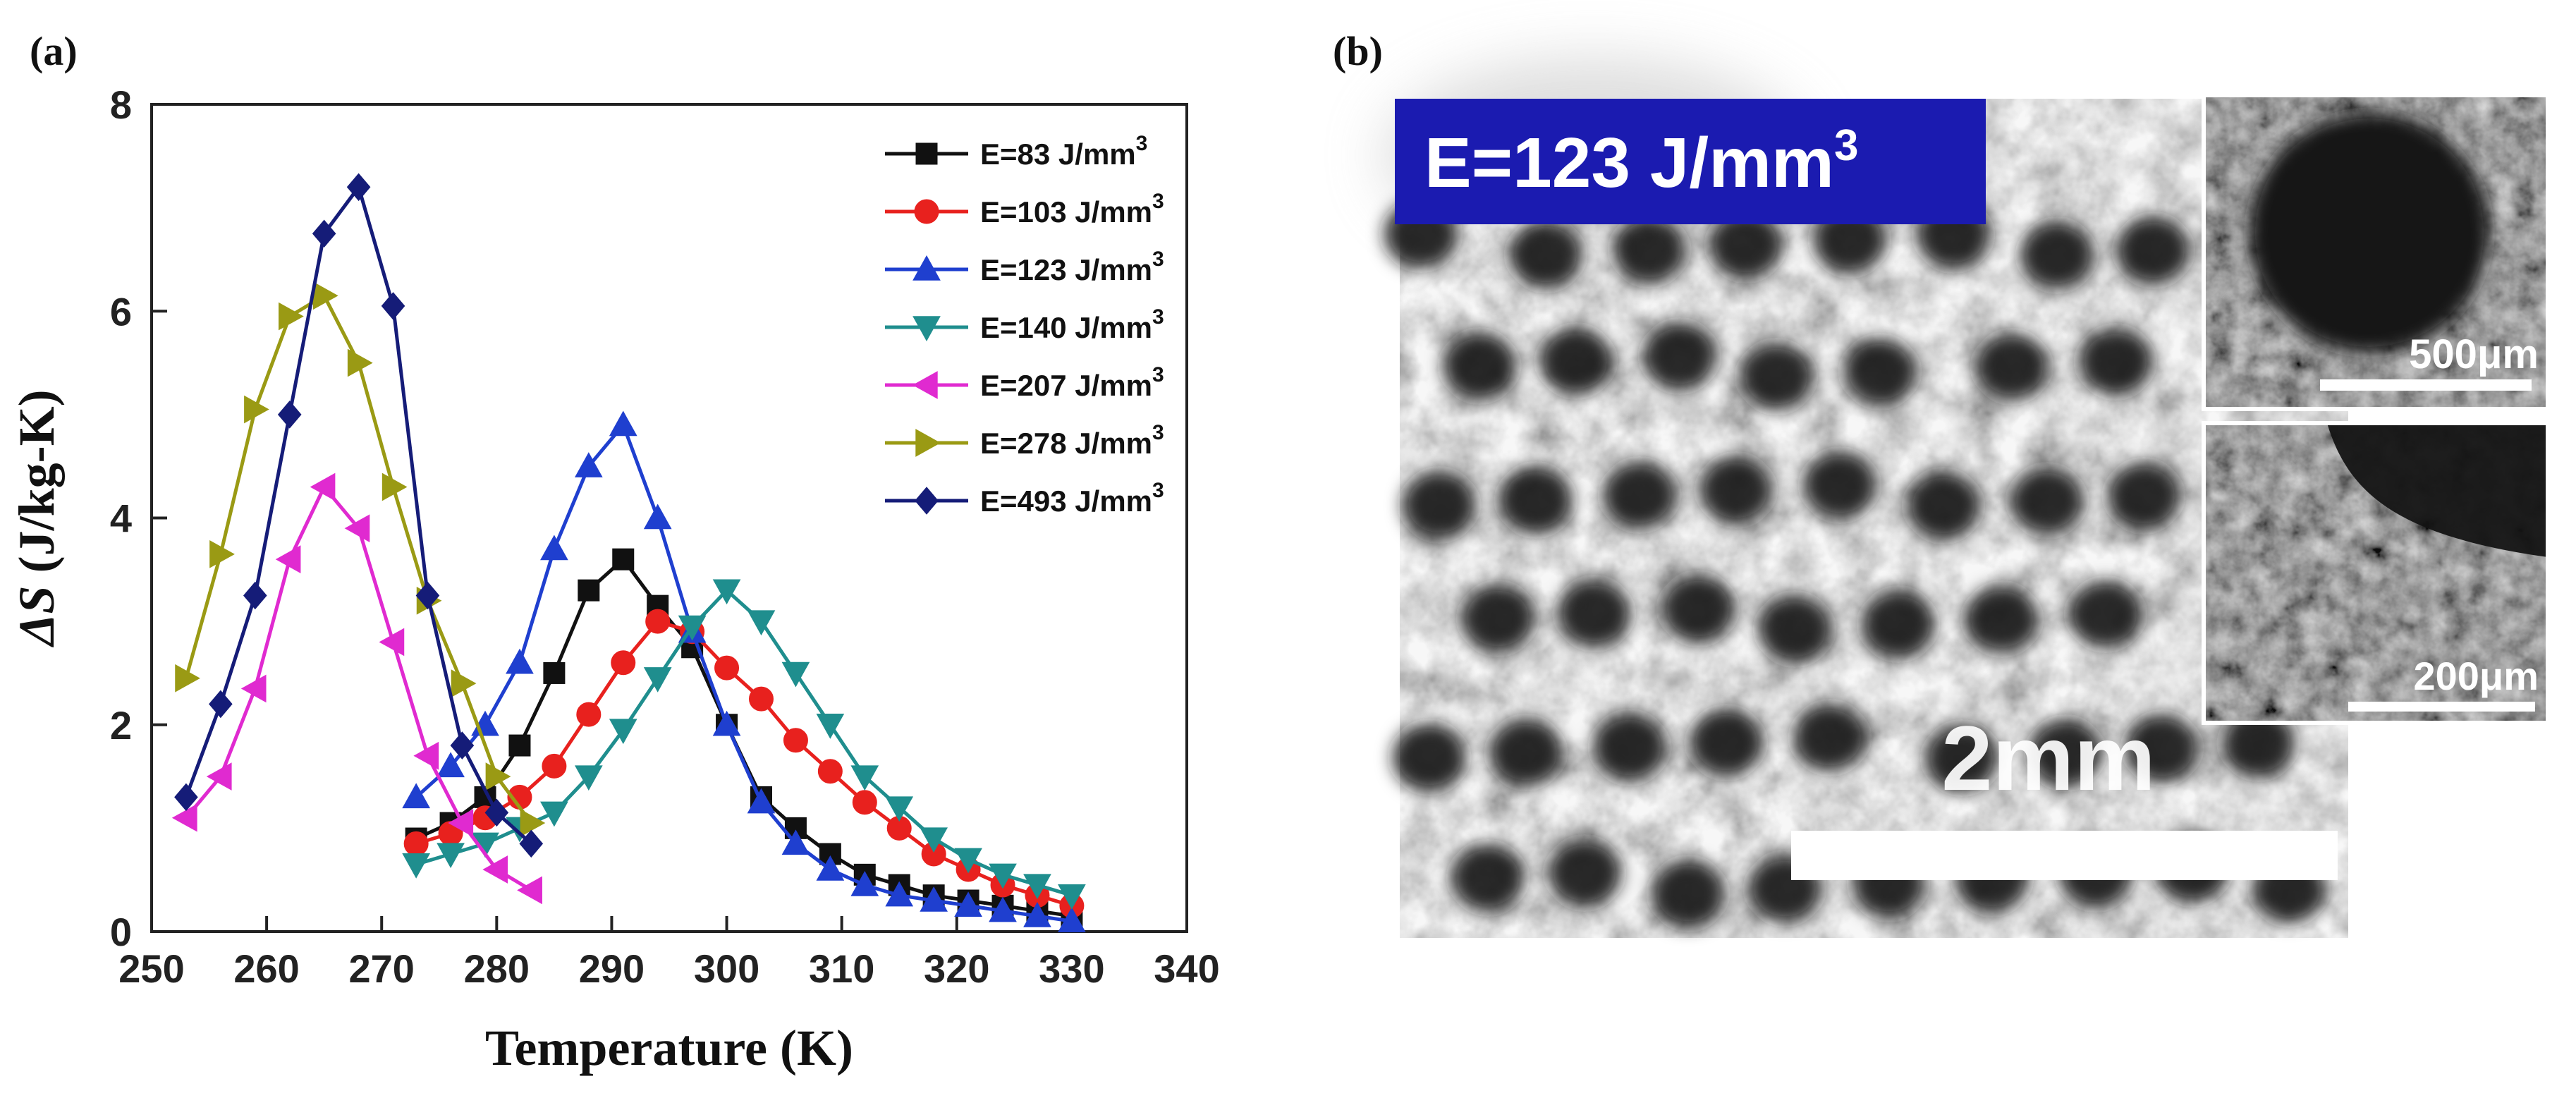 This screenshot has height=1098, width=2576. What do you see at coordinates (1072, 267) in the screenshot?
I see `legend-label: E=123 J/mm3` at bounding box center [1072, 267].